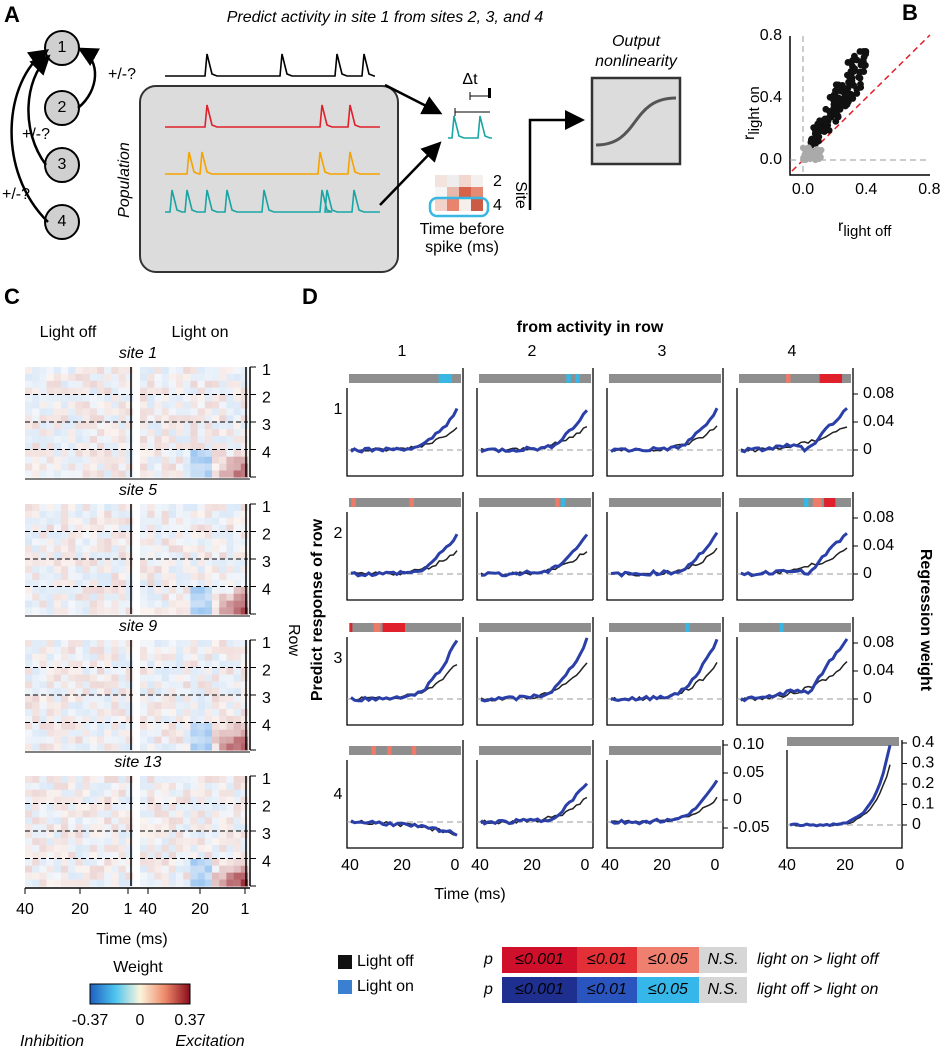 Image resolution: width=940 pixels, height=1050 pixels. Describe the element at coordinates (534, 431) in the screenshot. I see `trace` at that location.